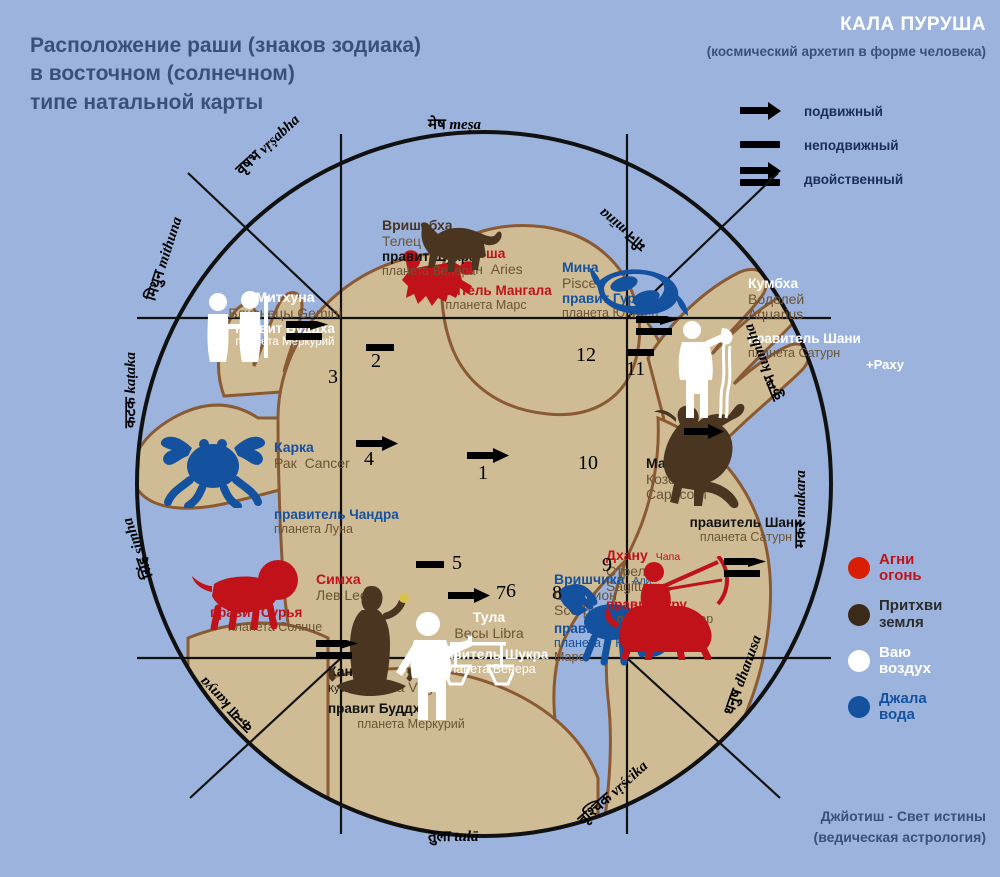 Image resolution: width=1000 pixels, height=877 pixels. What do you see at coordinates (699, 456) in the screenshot?
I see `capricorn-goat-icon` at bounding box center [699, 456].